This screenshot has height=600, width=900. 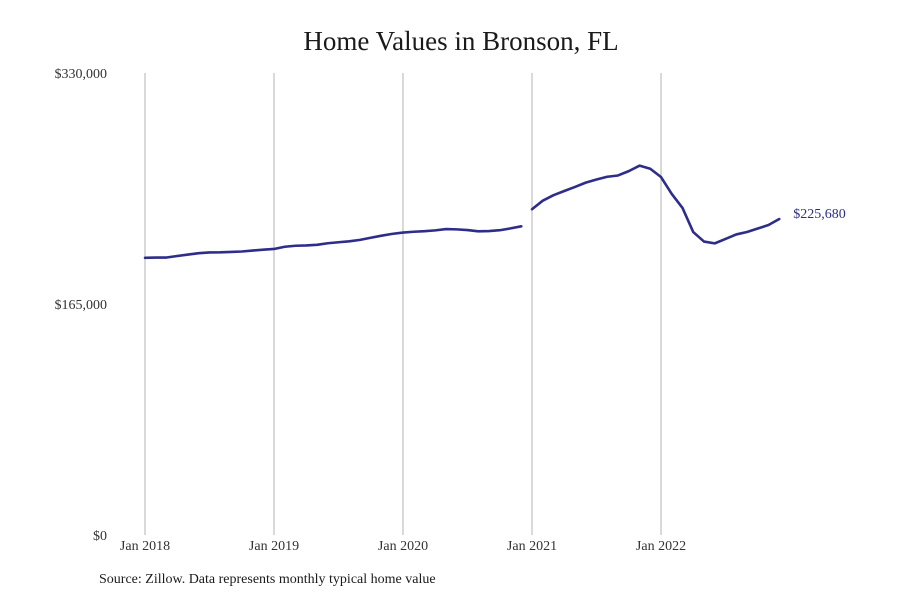 What do you see at coordinates (532, 546) in the screenshot?
I see `x-tick-label: Jan 2021` at bounding box center [532, 546].